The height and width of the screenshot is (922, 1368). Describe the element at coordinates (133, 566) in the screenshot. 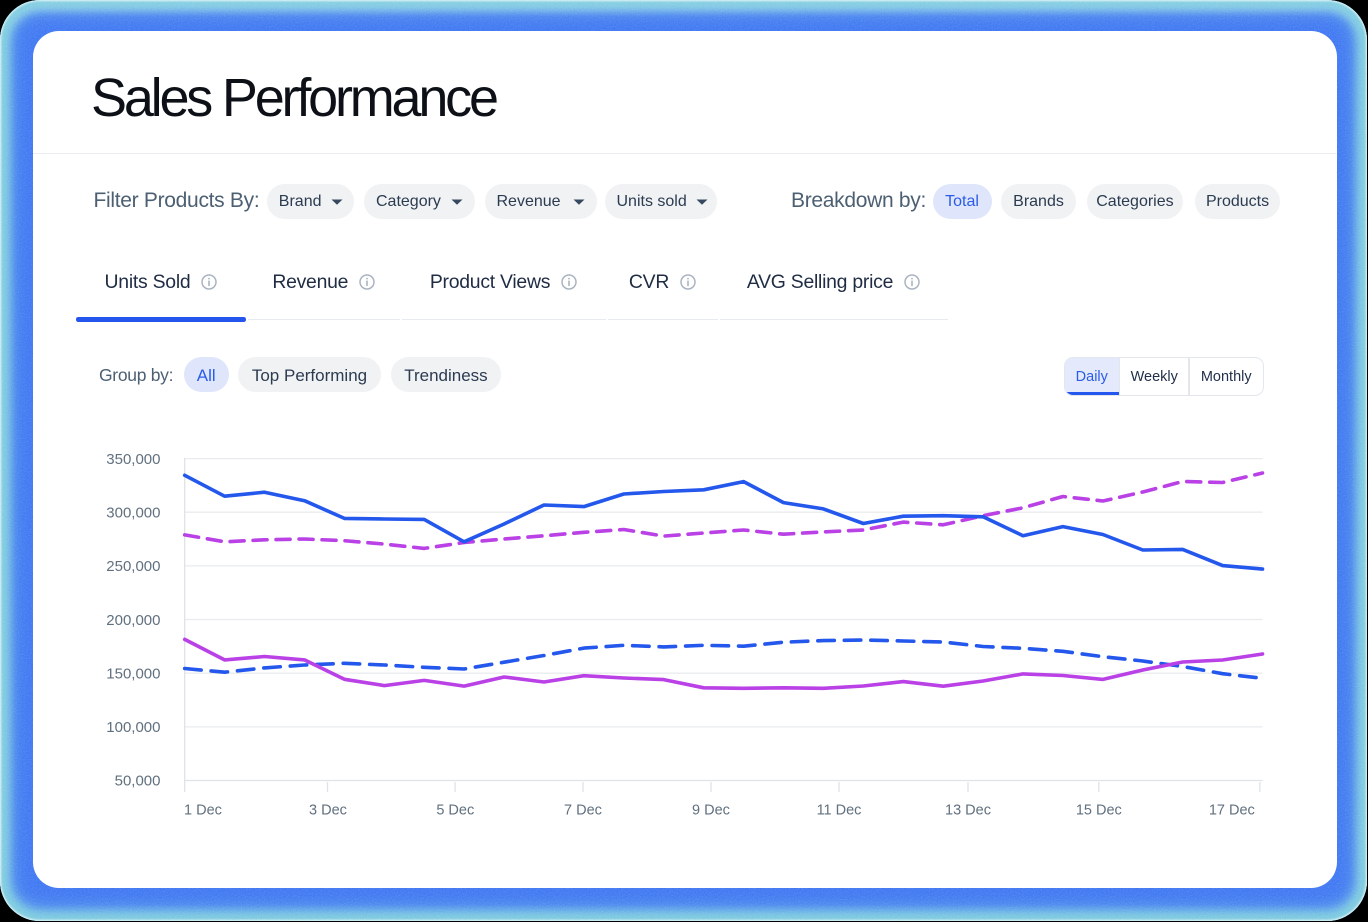

I see `svg-text: 250,000` at that location.